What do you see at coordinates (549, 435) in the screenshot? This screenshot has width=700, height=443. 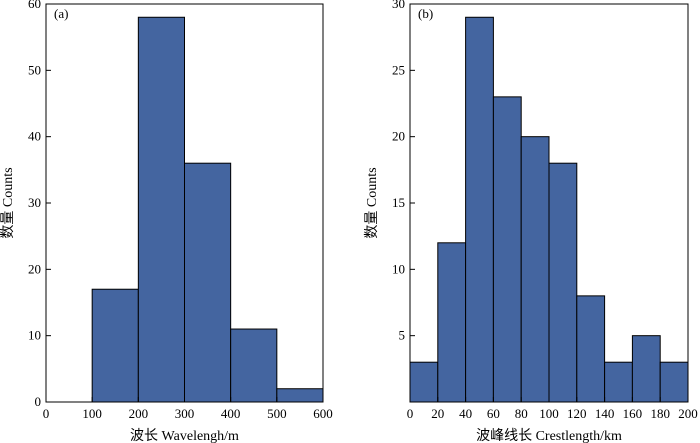 I see `x-axis-label-b: 波峰线长 Crestlength/km` at bounding box center [549, 435].